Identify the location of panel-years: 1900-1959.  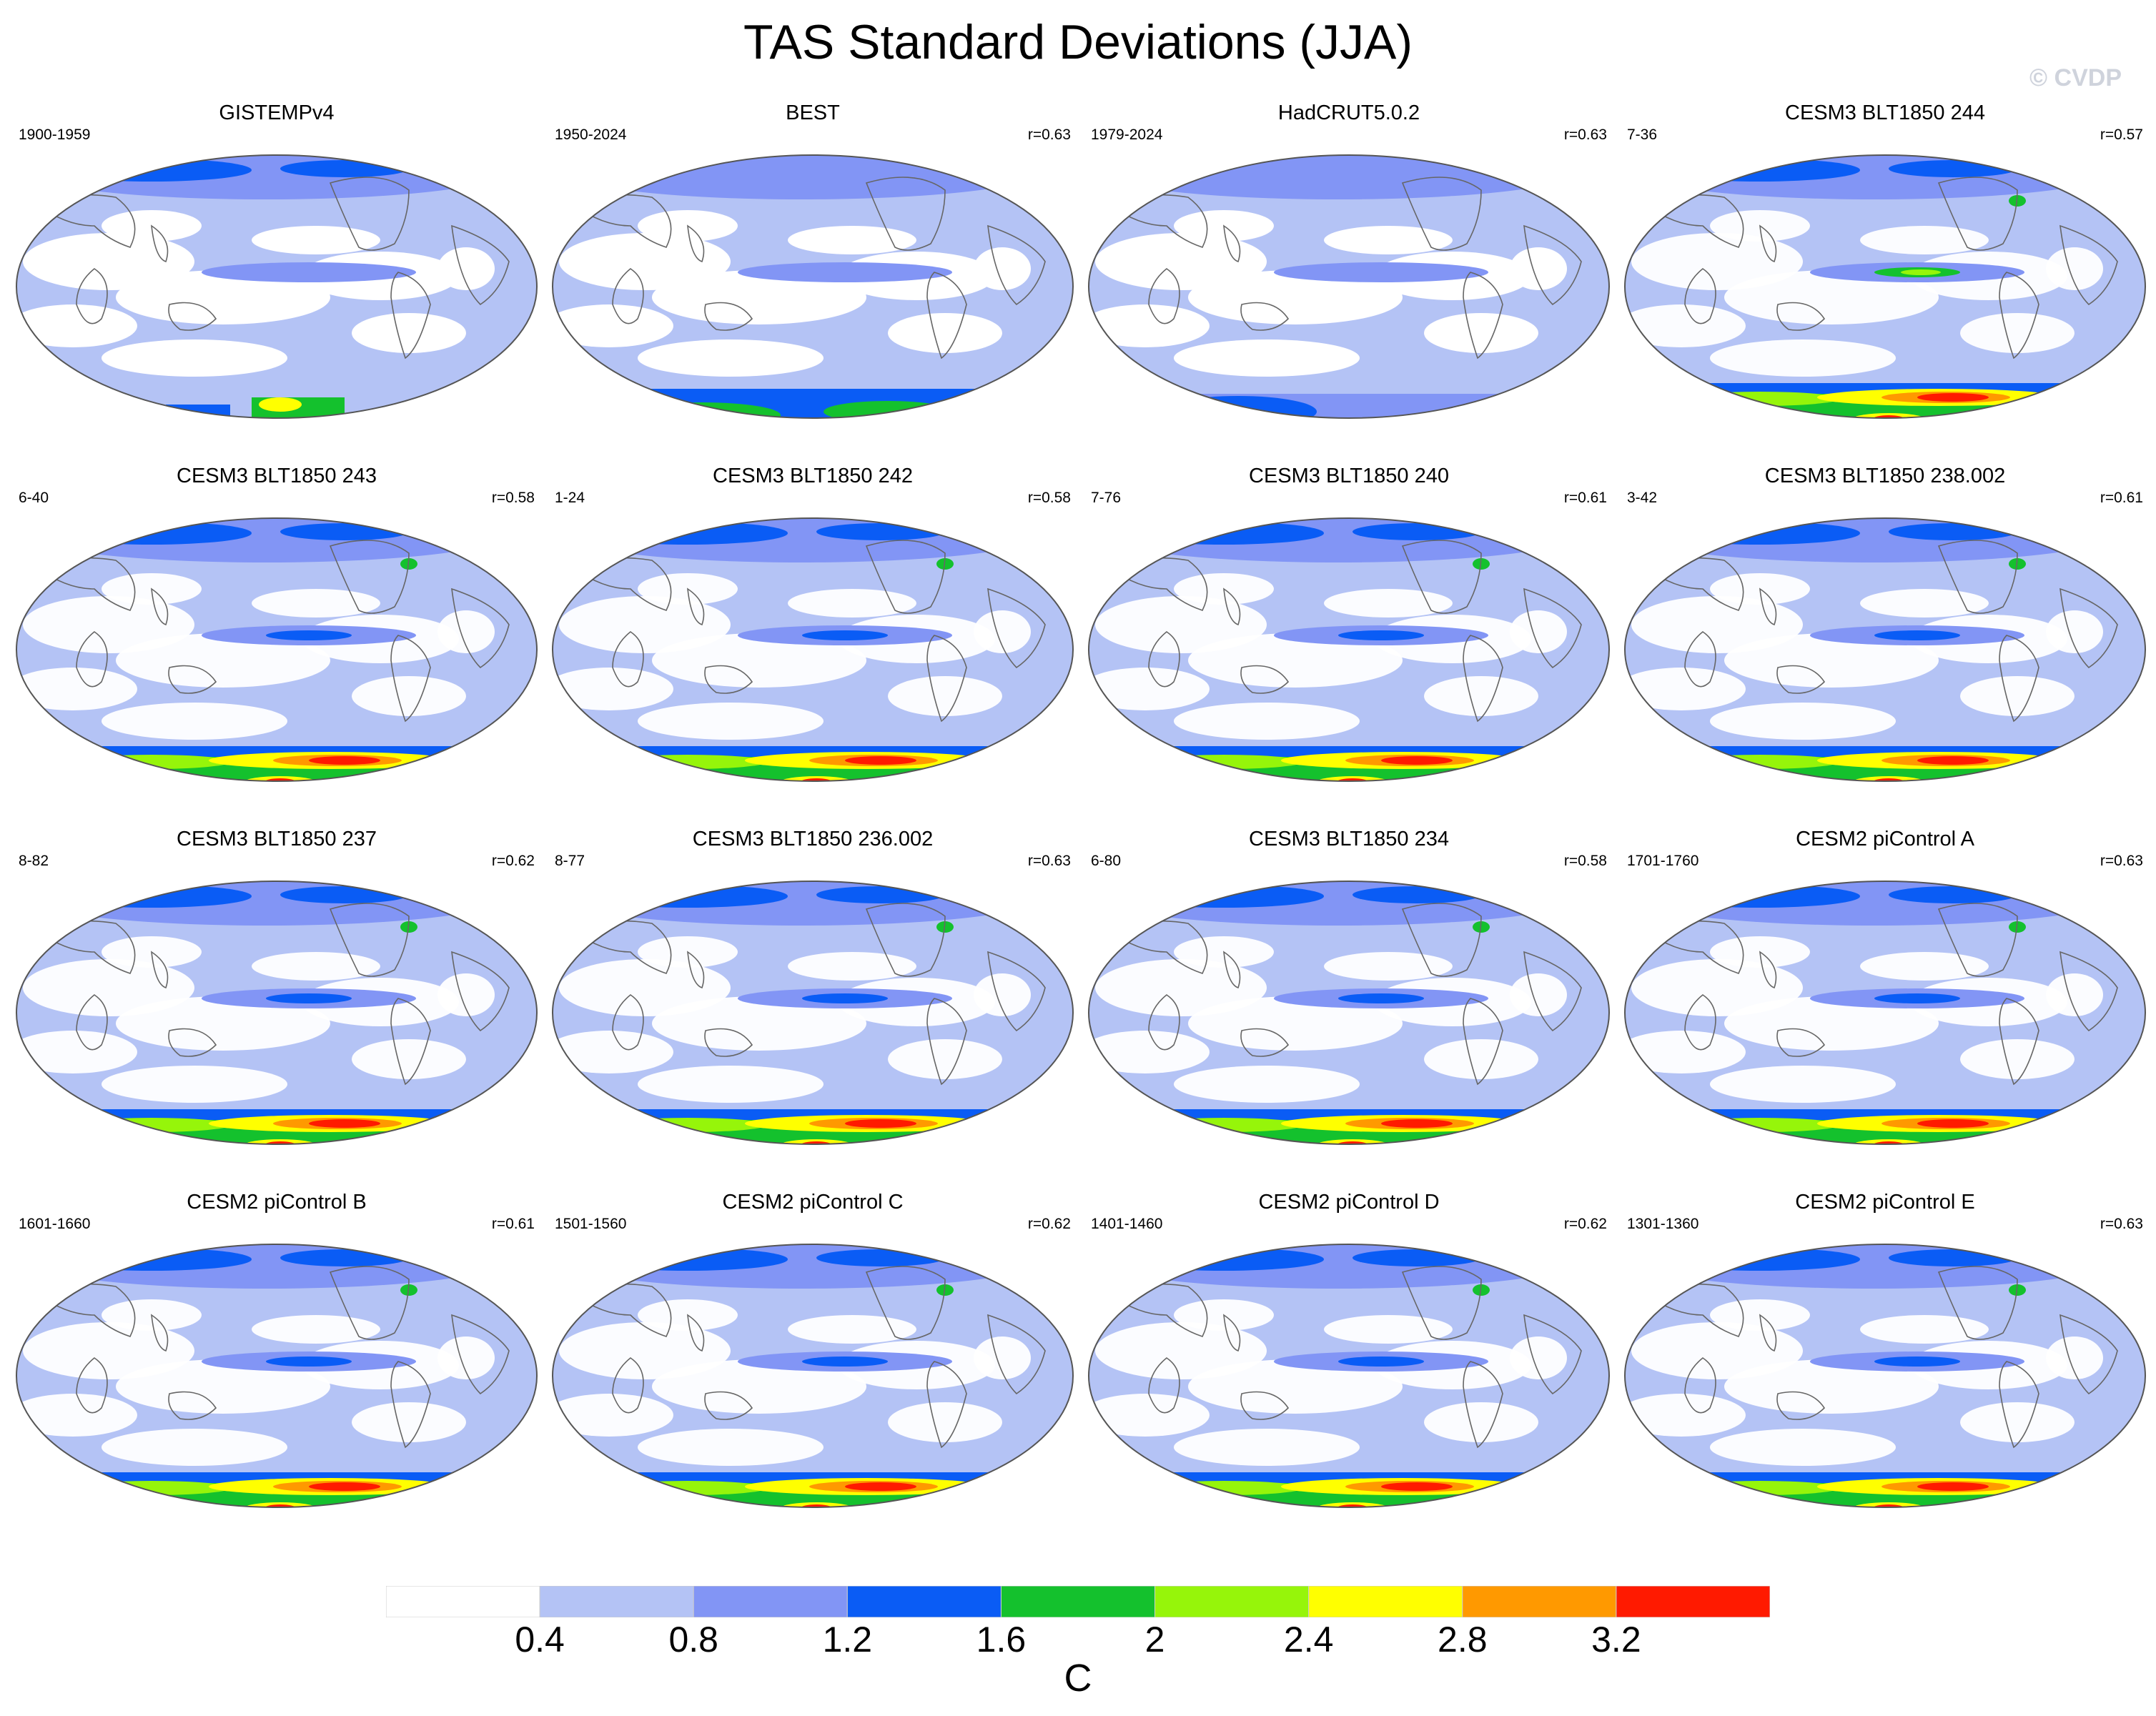
(55, 135).